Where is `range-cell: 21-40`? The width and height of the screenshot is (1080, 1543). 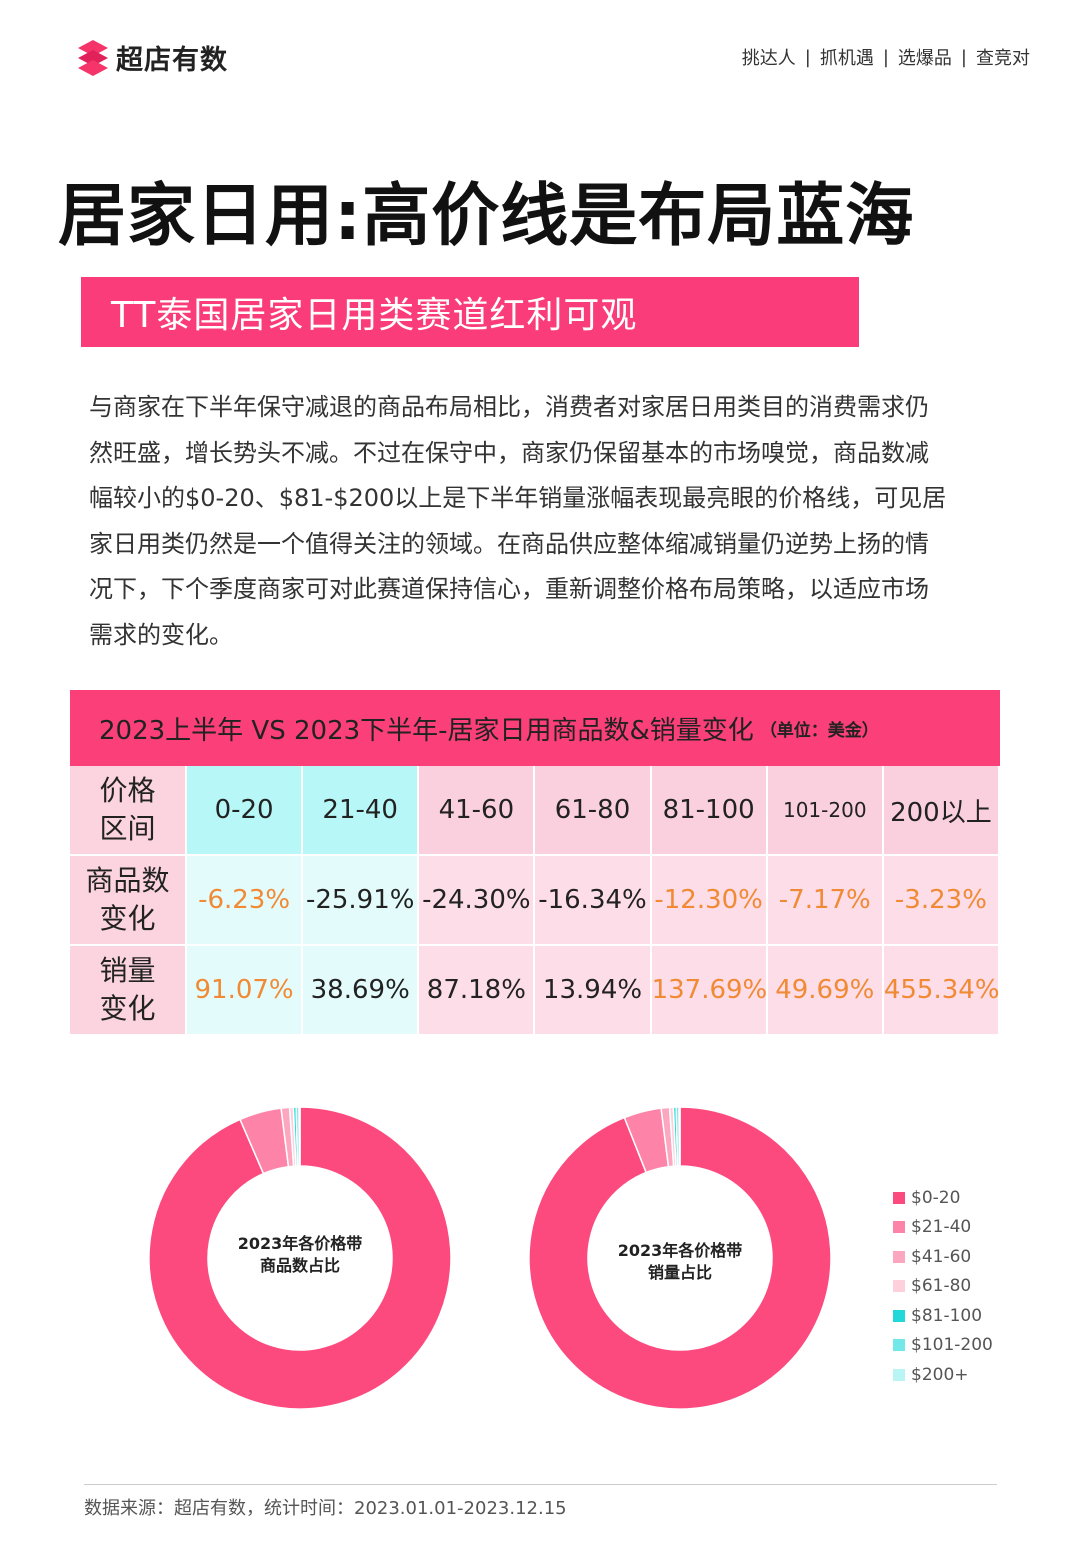
range-cell: 21-40 is located at coordinates (361, 811).